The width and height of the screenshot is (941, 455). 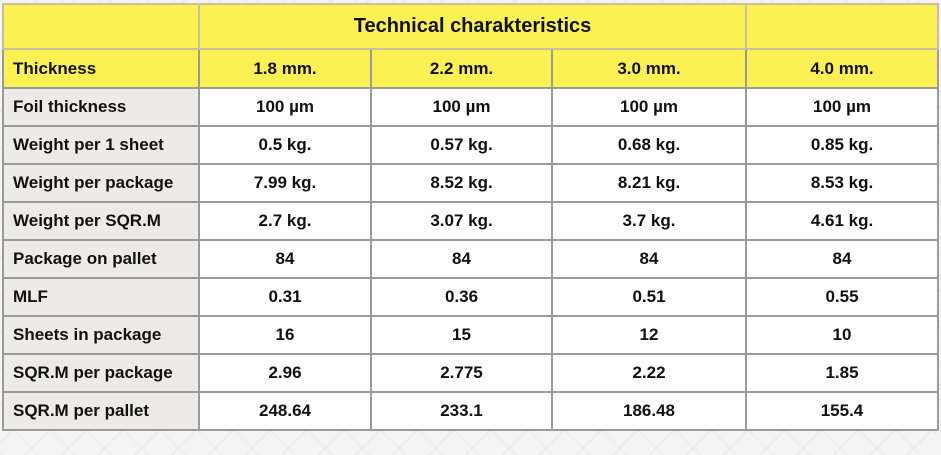 What do you see at coordinates (461, 297) in the screenshot?
I see `cell-value: 0.36` at bounding box center [461, 297].